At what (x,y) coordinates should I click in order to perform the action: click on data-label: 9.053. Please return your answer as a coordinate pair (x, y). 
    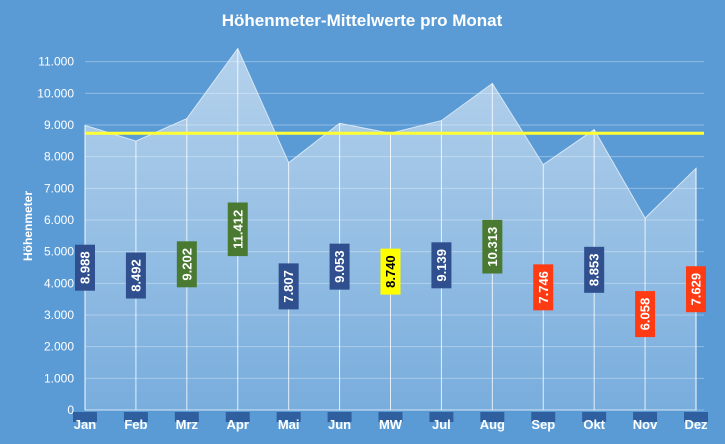
    Looking at the image, I should click on (339, 266).